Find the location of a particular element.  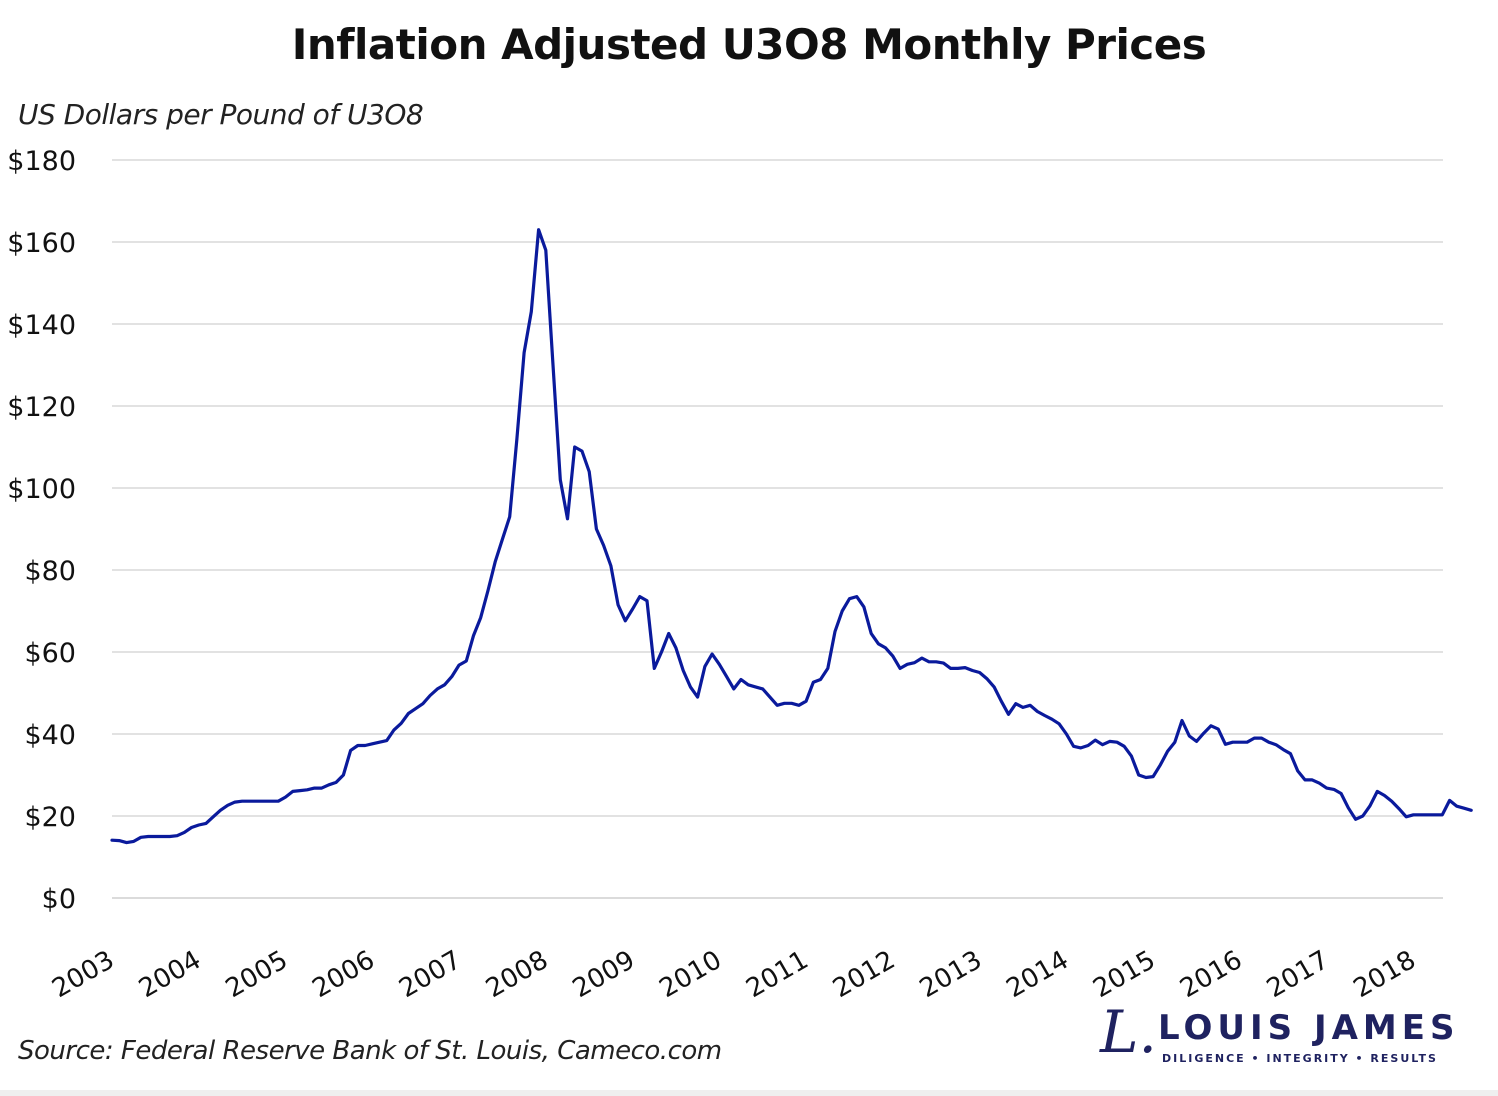

chart-title: Inflation Adjusted U3O8 Monthly Prices is located at coordinates (749, 44).